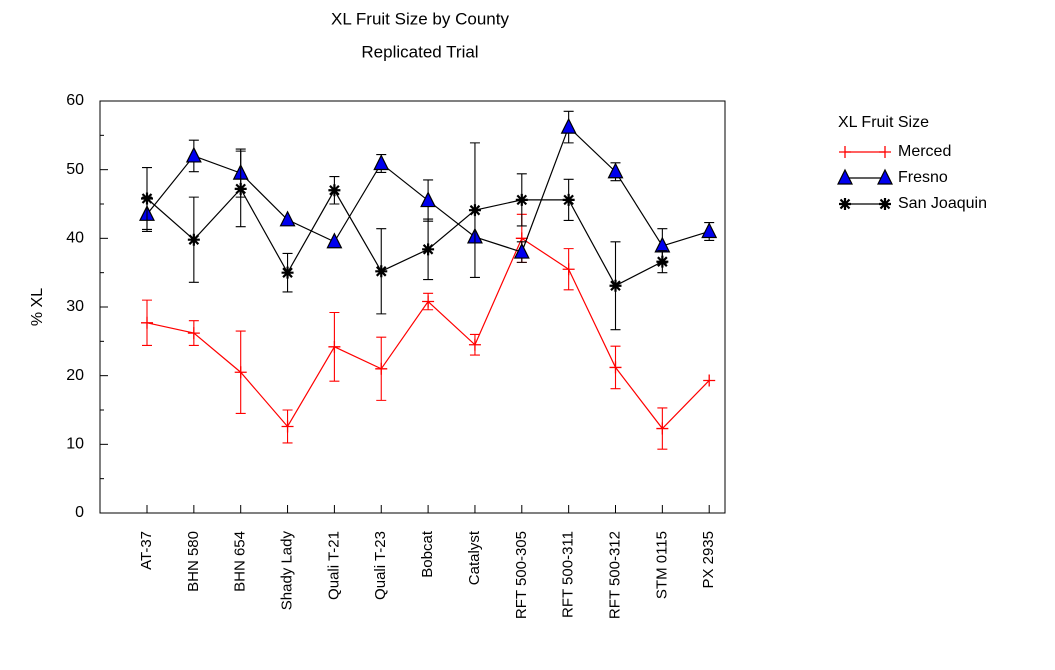 Image resolution: width=1055 pixels, height=670 pixels. I want to click on x-tick-label: RFT 500-305, so click(521, 575).